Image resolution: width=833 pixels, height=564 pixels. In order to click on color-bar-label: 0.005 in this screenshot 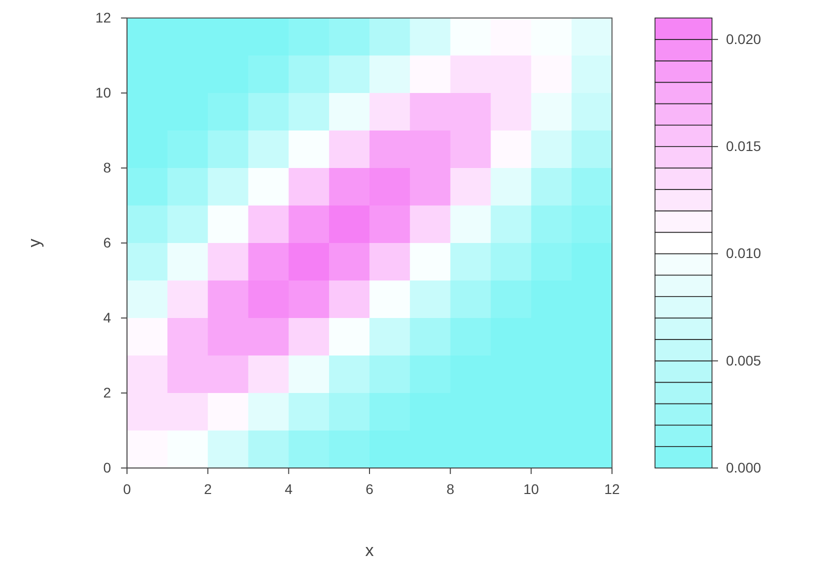, I will do `click(744, 360)`.